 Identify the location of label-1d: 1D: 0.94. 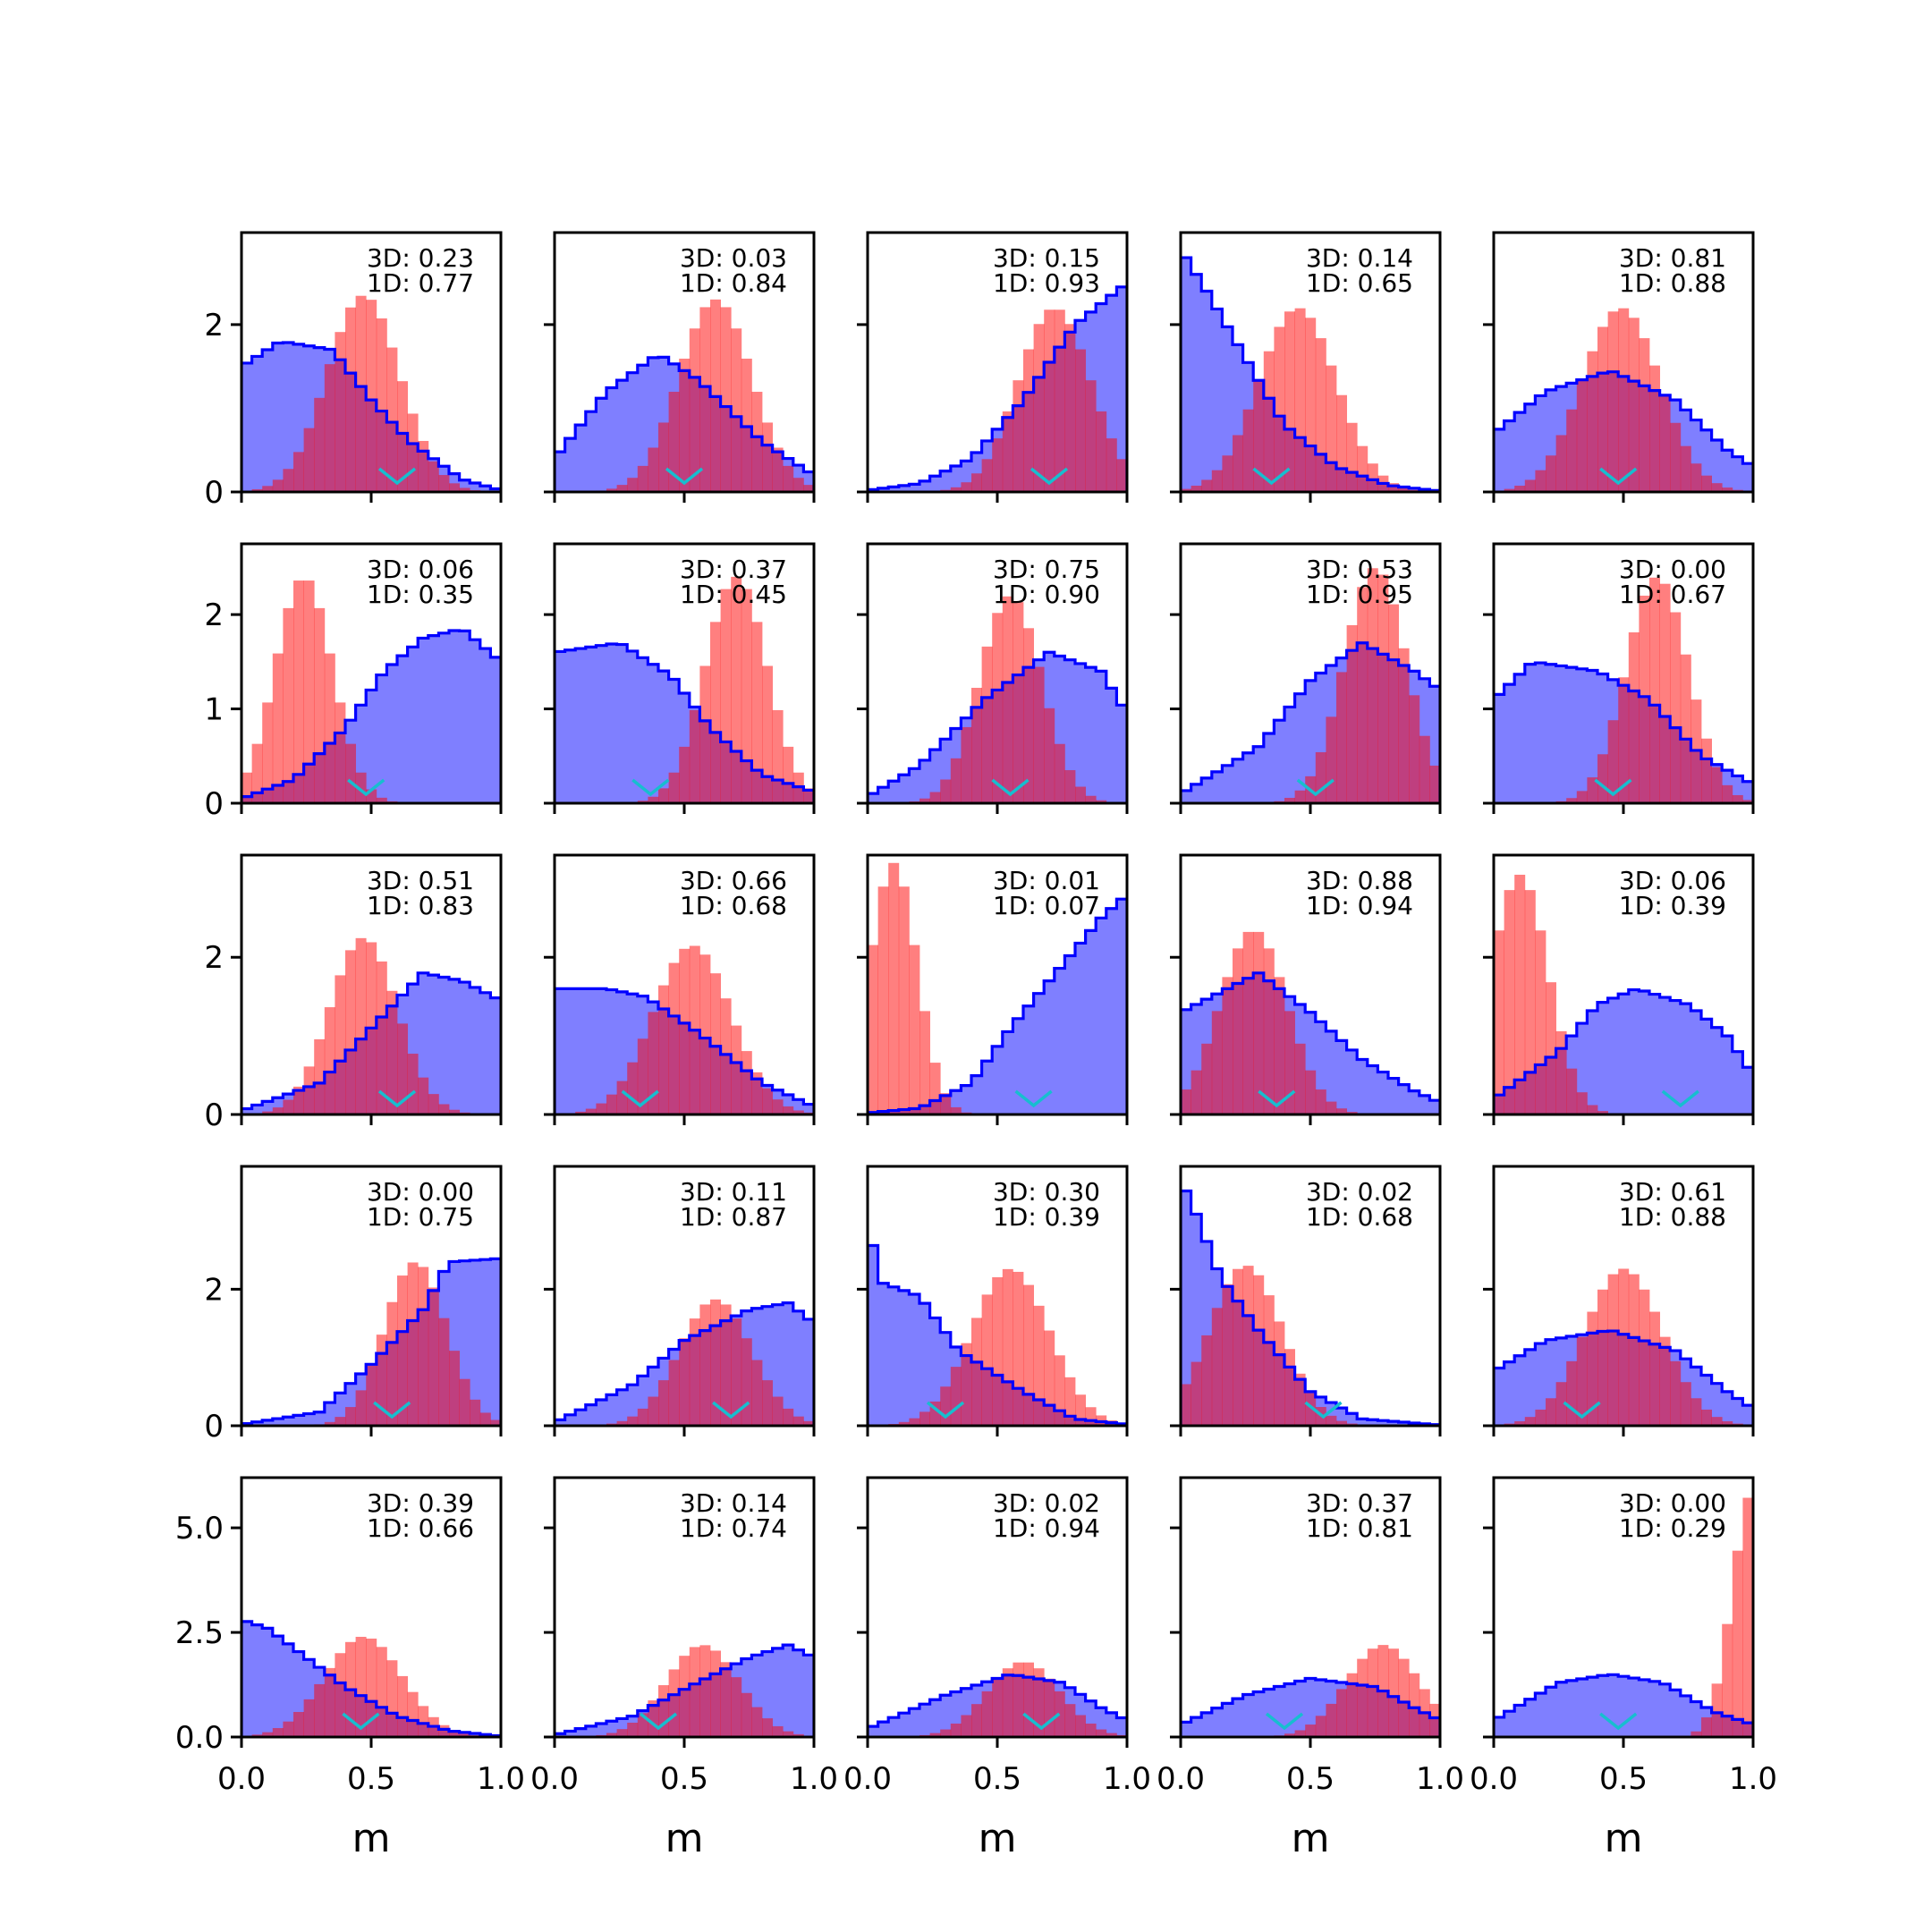
(1359, 905).